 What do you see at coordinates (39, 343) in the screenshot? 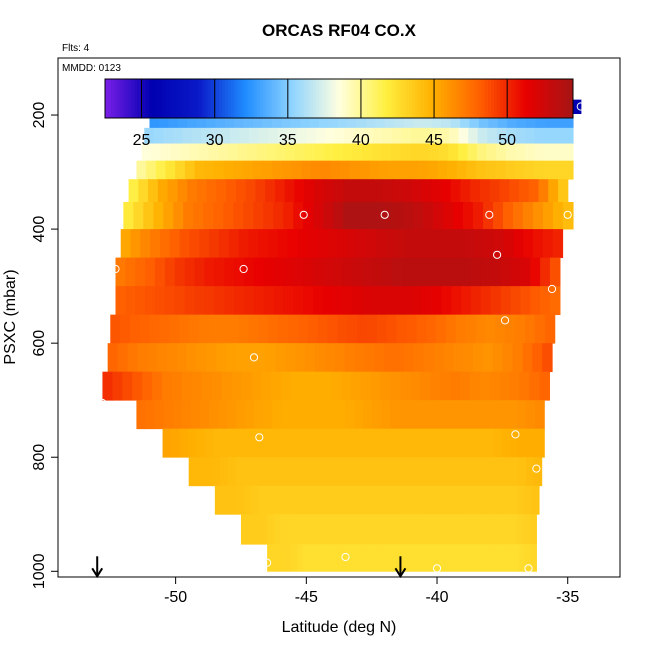
I see `y-tick-label: 600` at bounding box center [39, 343].